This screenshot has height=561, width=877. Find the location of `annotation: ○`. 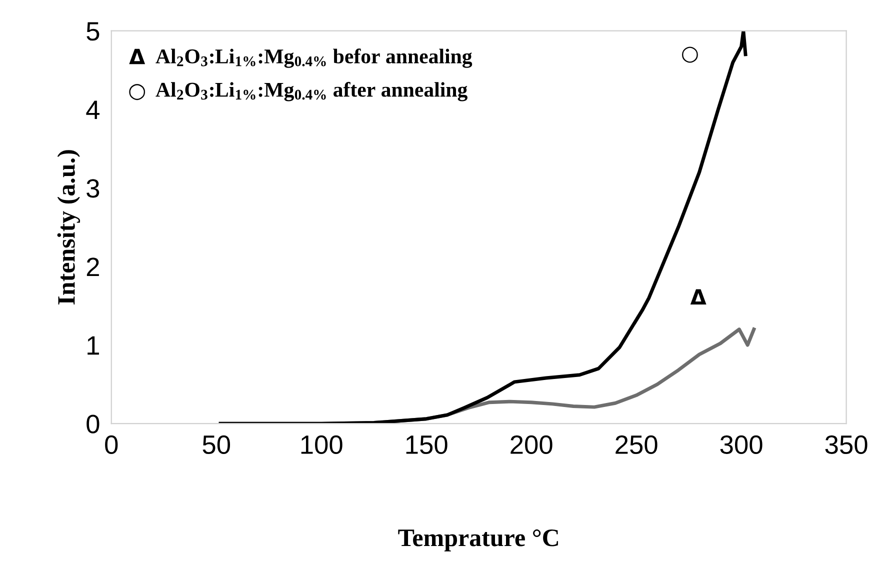

annotation: ○ is located at coordinates (690, 54).